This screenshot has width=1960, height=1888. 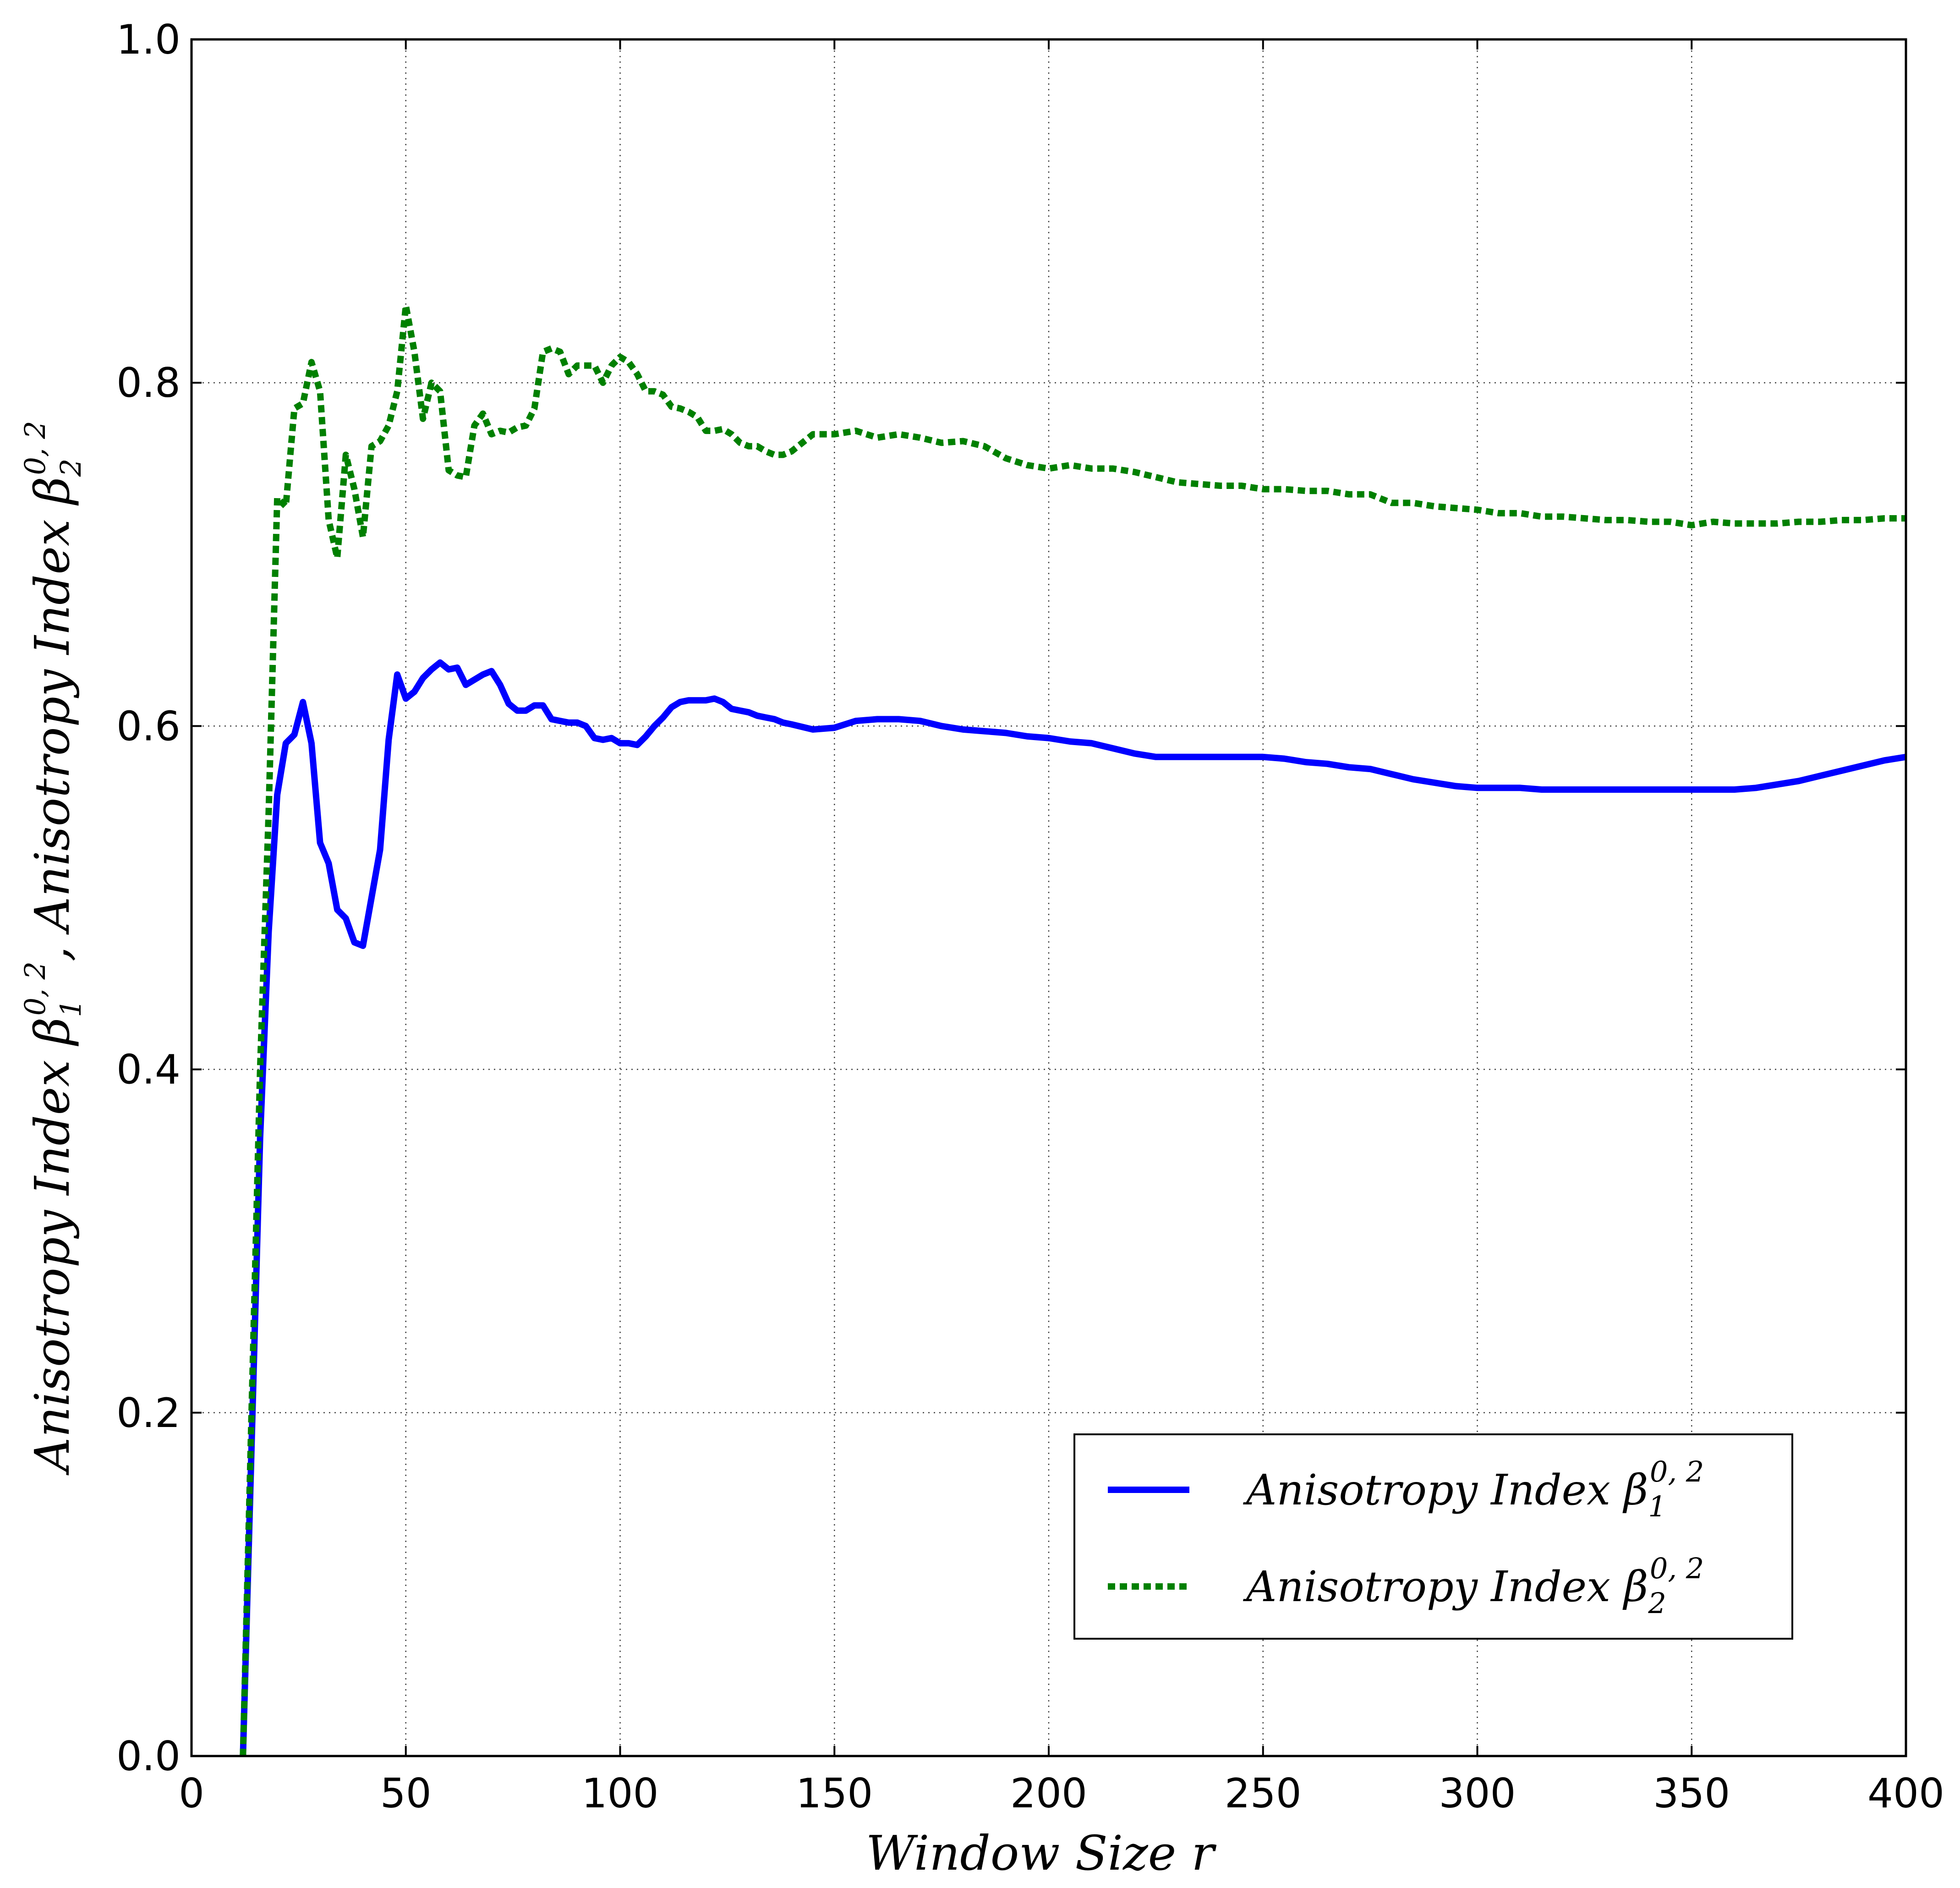 What do you see at coordinates (834, 1794) in the screenshot?
I see `x-tick-label: 150` at bounding box center [834, 1794].